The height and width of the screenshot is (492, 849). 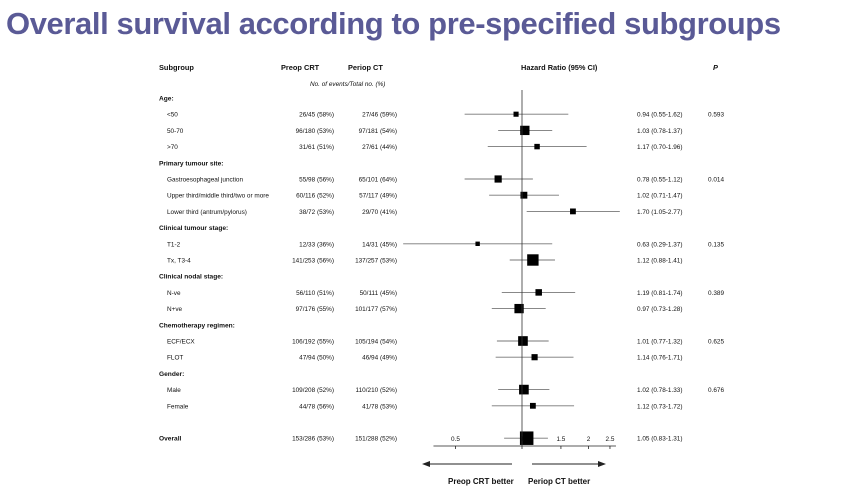 I want to click on subgroup-label: Female, so click(x=178, y=406).